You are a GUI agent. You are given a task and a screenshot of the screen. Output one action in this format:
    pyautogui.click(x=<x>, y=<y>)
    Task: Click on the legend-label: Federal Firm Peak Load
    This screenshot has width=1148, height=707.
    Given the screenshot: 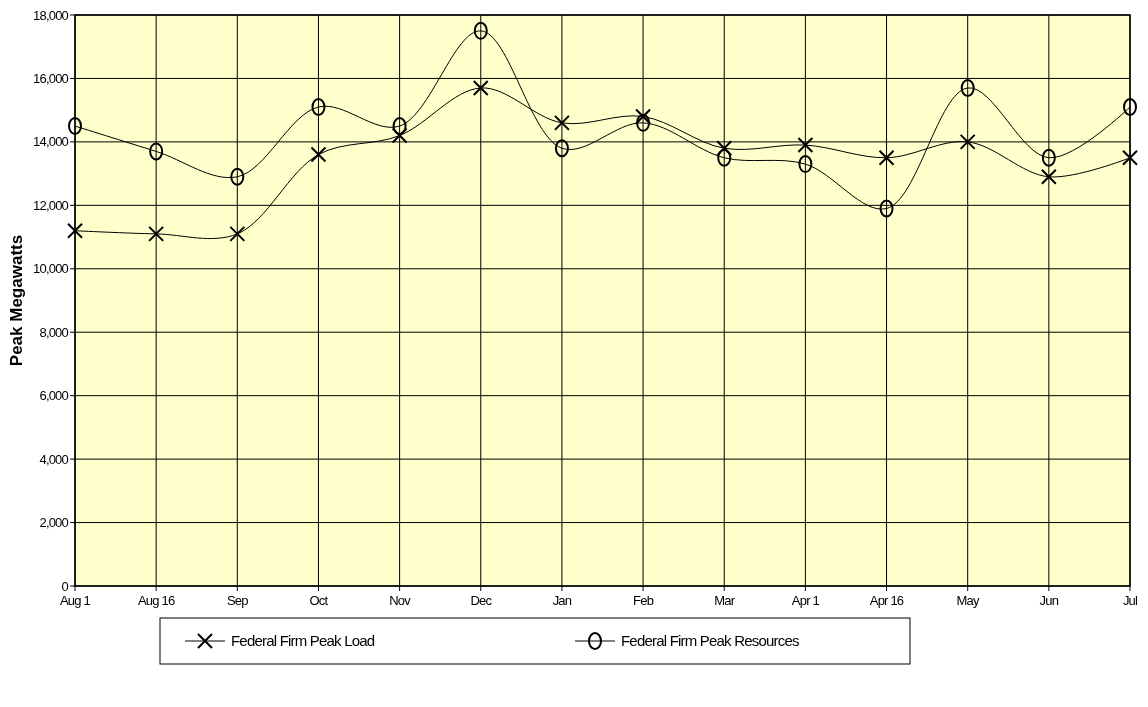 What is the action you would take?
    pyautogui.click(x=303, y=641)
    